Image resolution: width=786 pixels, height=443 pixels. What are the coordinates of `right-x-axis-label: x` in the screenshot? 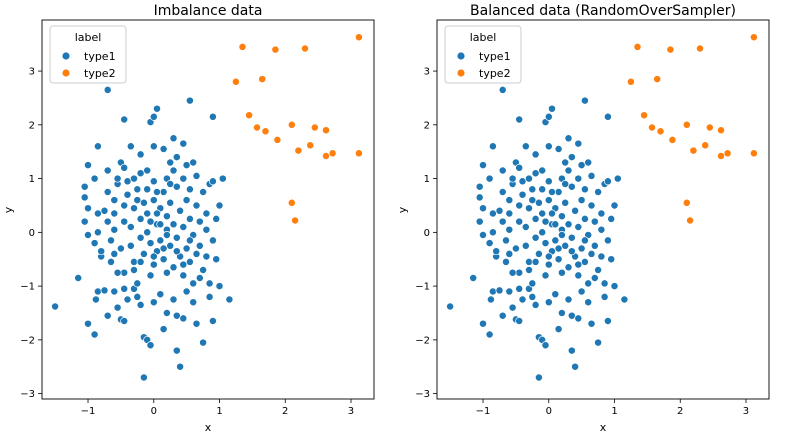 It's located at (603, 427).